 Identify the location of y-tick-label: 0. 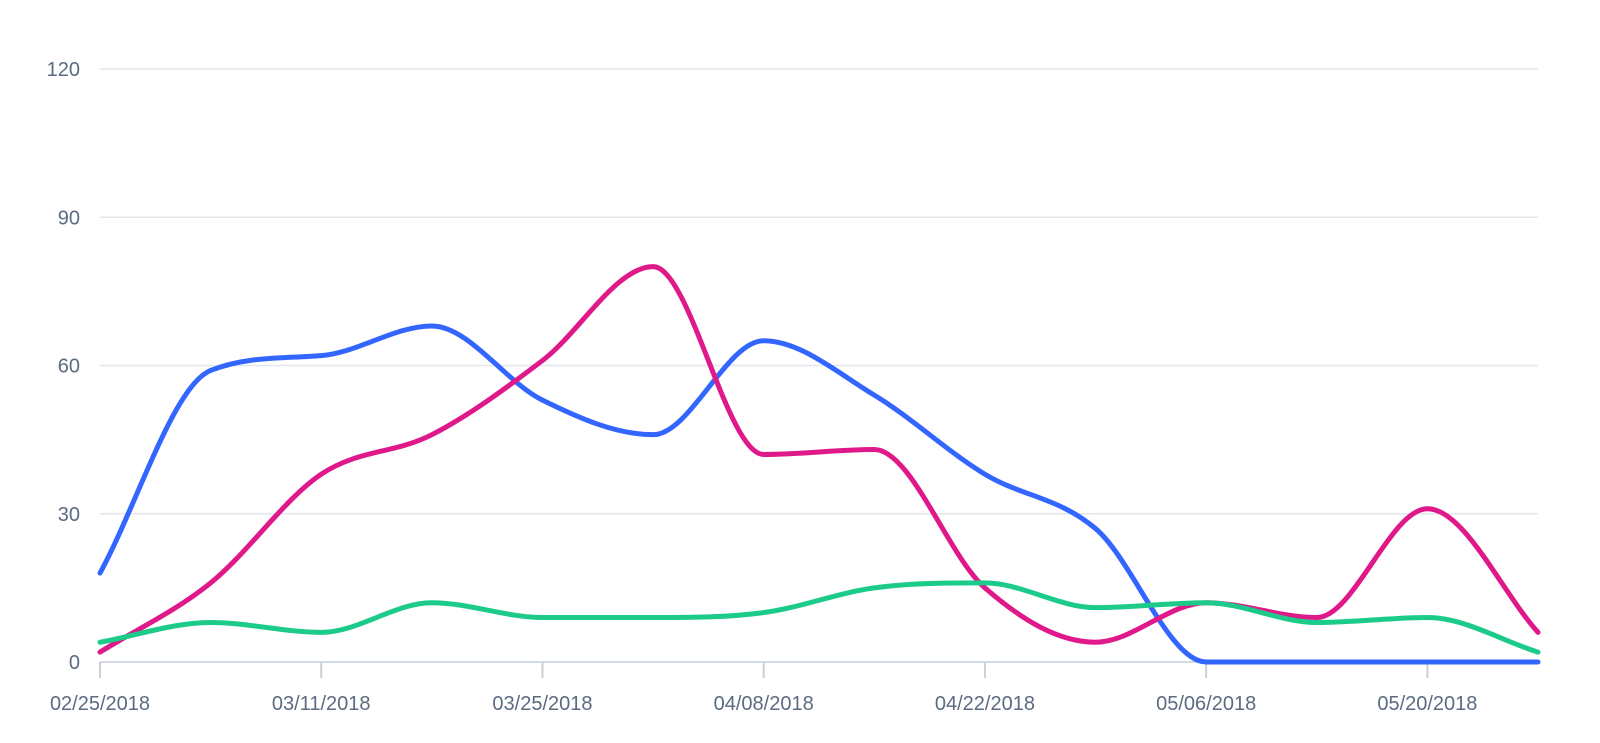
(74, 663).